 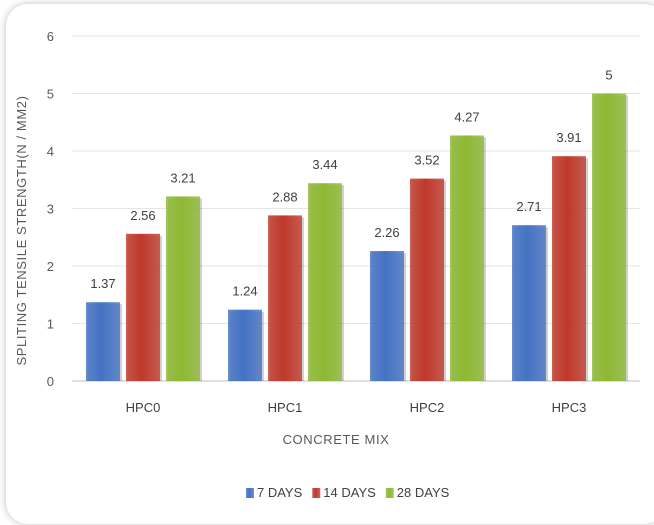 I want to click on y-axis-ticks: 0 1 2 3 4 5 6, so click(x=50, y=209).